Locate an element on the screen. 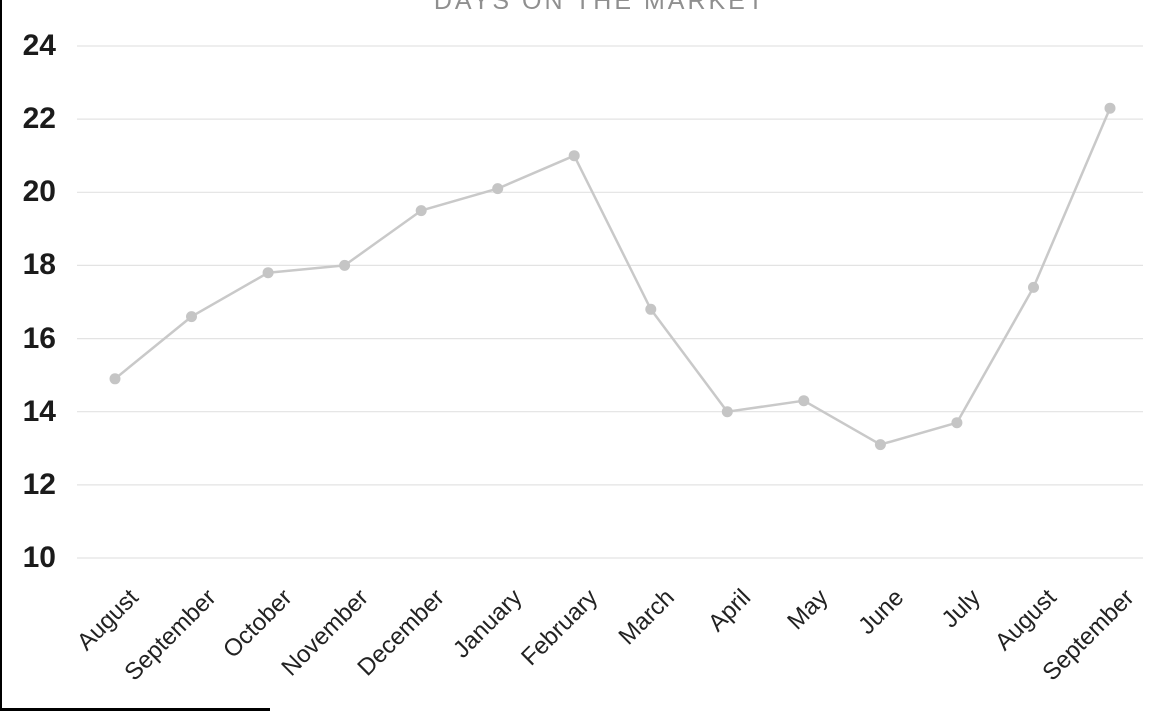 The image size is (1154, 711). screenshot-left-border is located at coordinates (1, 355).